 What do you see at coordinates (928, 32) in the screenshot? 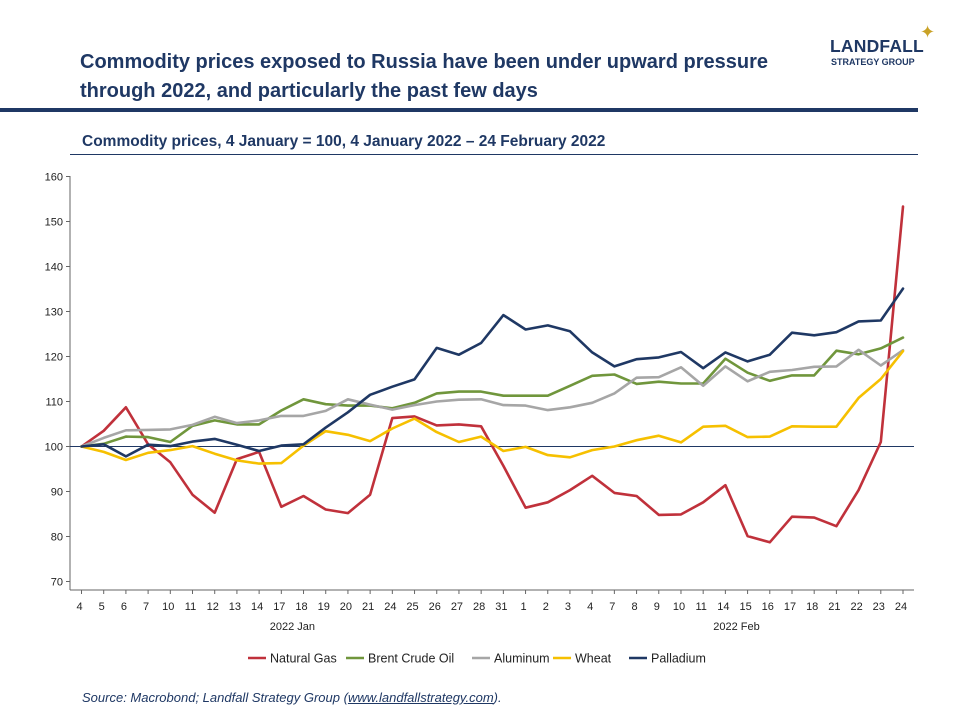
I see `star-icon: ✦` at bounding box center [928, 32].